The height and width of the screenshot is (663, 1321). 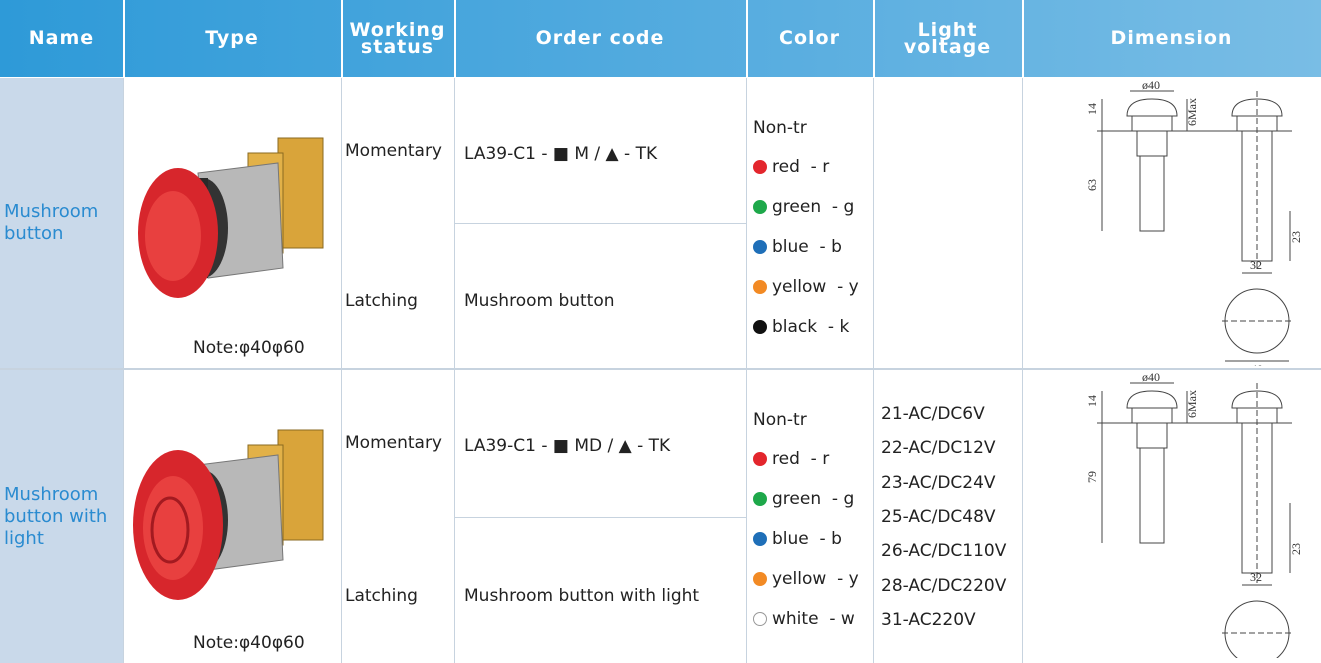 I want to click on color-option: black - k, so click(x=801, y=327).